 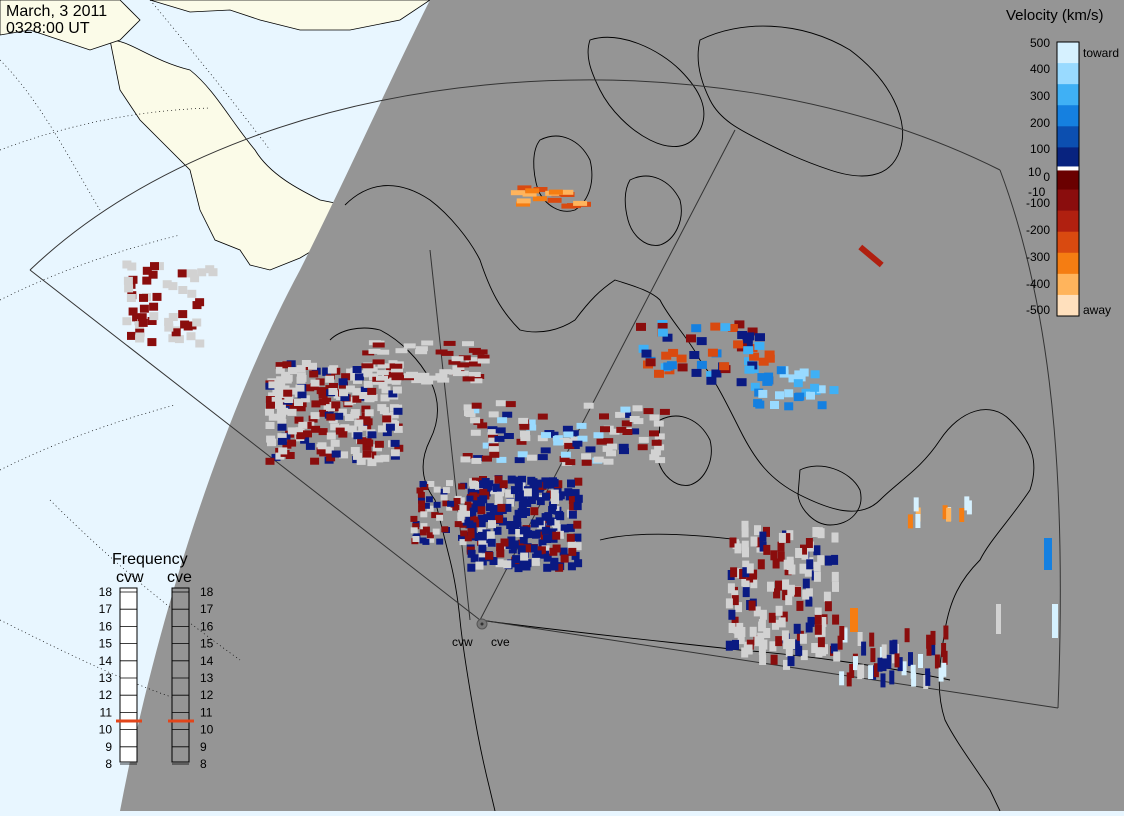 I want to click on frequency-bar-cvw, so click(x=128, y=675).